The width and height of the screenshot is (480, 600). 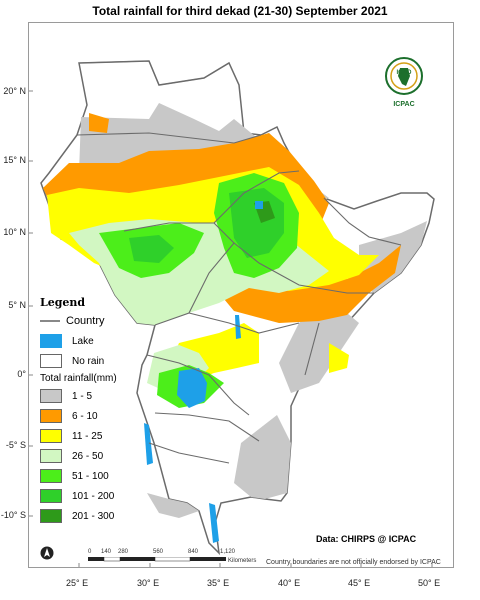 What do you see at coordinates (123, 552) in the screenshot?
I see `scale-tick: 280` at bounding box center [123, 552].